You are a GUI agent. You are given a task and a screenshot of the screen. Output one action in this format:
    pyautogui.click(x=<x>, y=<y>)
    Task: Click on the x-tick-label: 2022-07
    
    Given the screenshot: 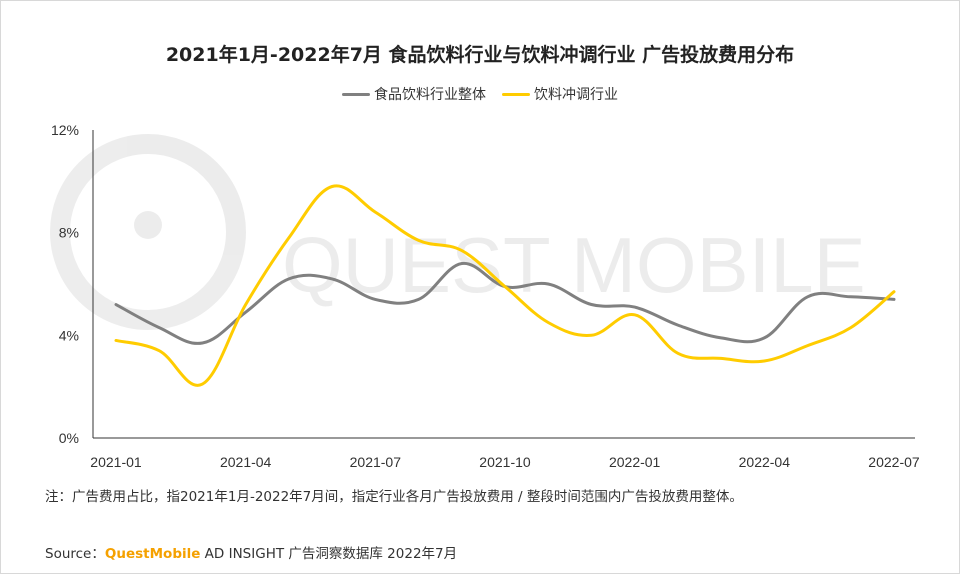 What is the action you would take?
    pyautogui.click(x=894, y=462)
    